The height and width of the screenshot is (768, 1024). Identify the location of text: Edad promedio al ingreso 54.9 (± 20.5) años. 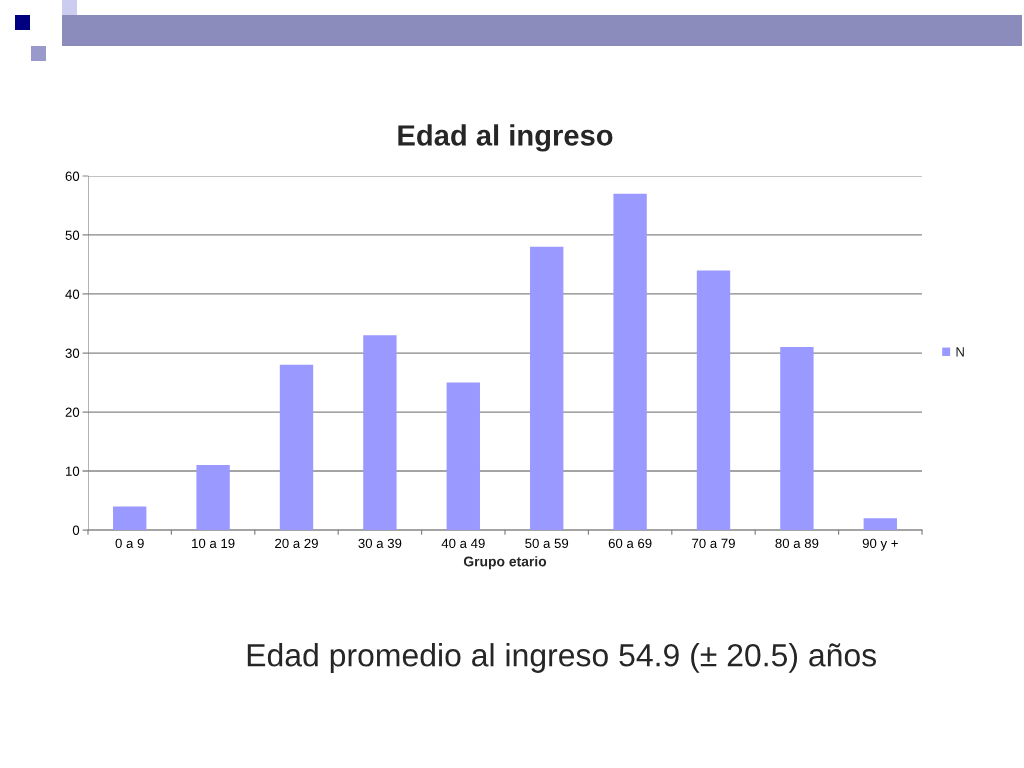
(561, 658).